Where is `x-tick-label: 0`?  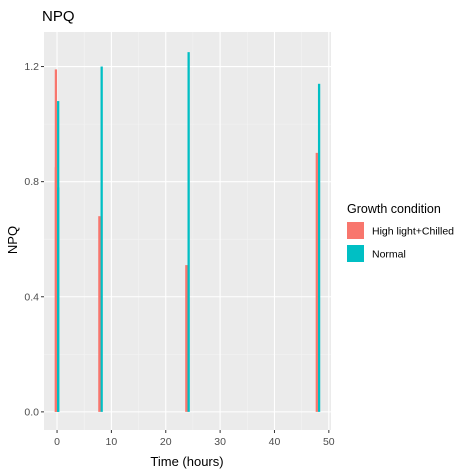 x-tick-label: 0 is located at coordinates (57, 442).